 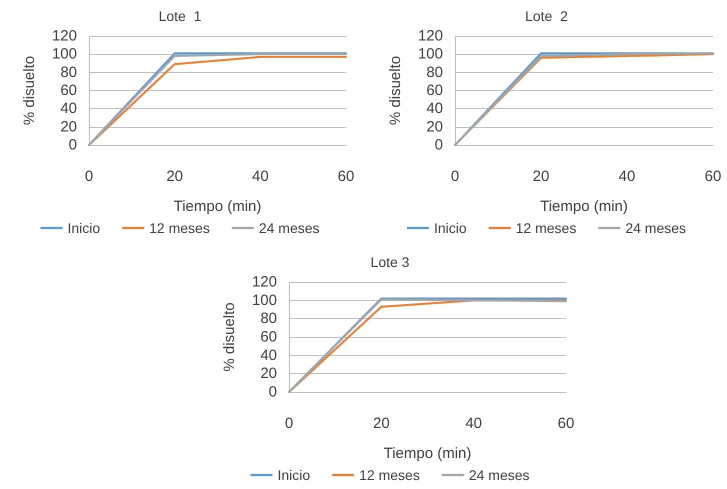 I want to click on chart-title: Lote 3, so click(x=390, y=262).